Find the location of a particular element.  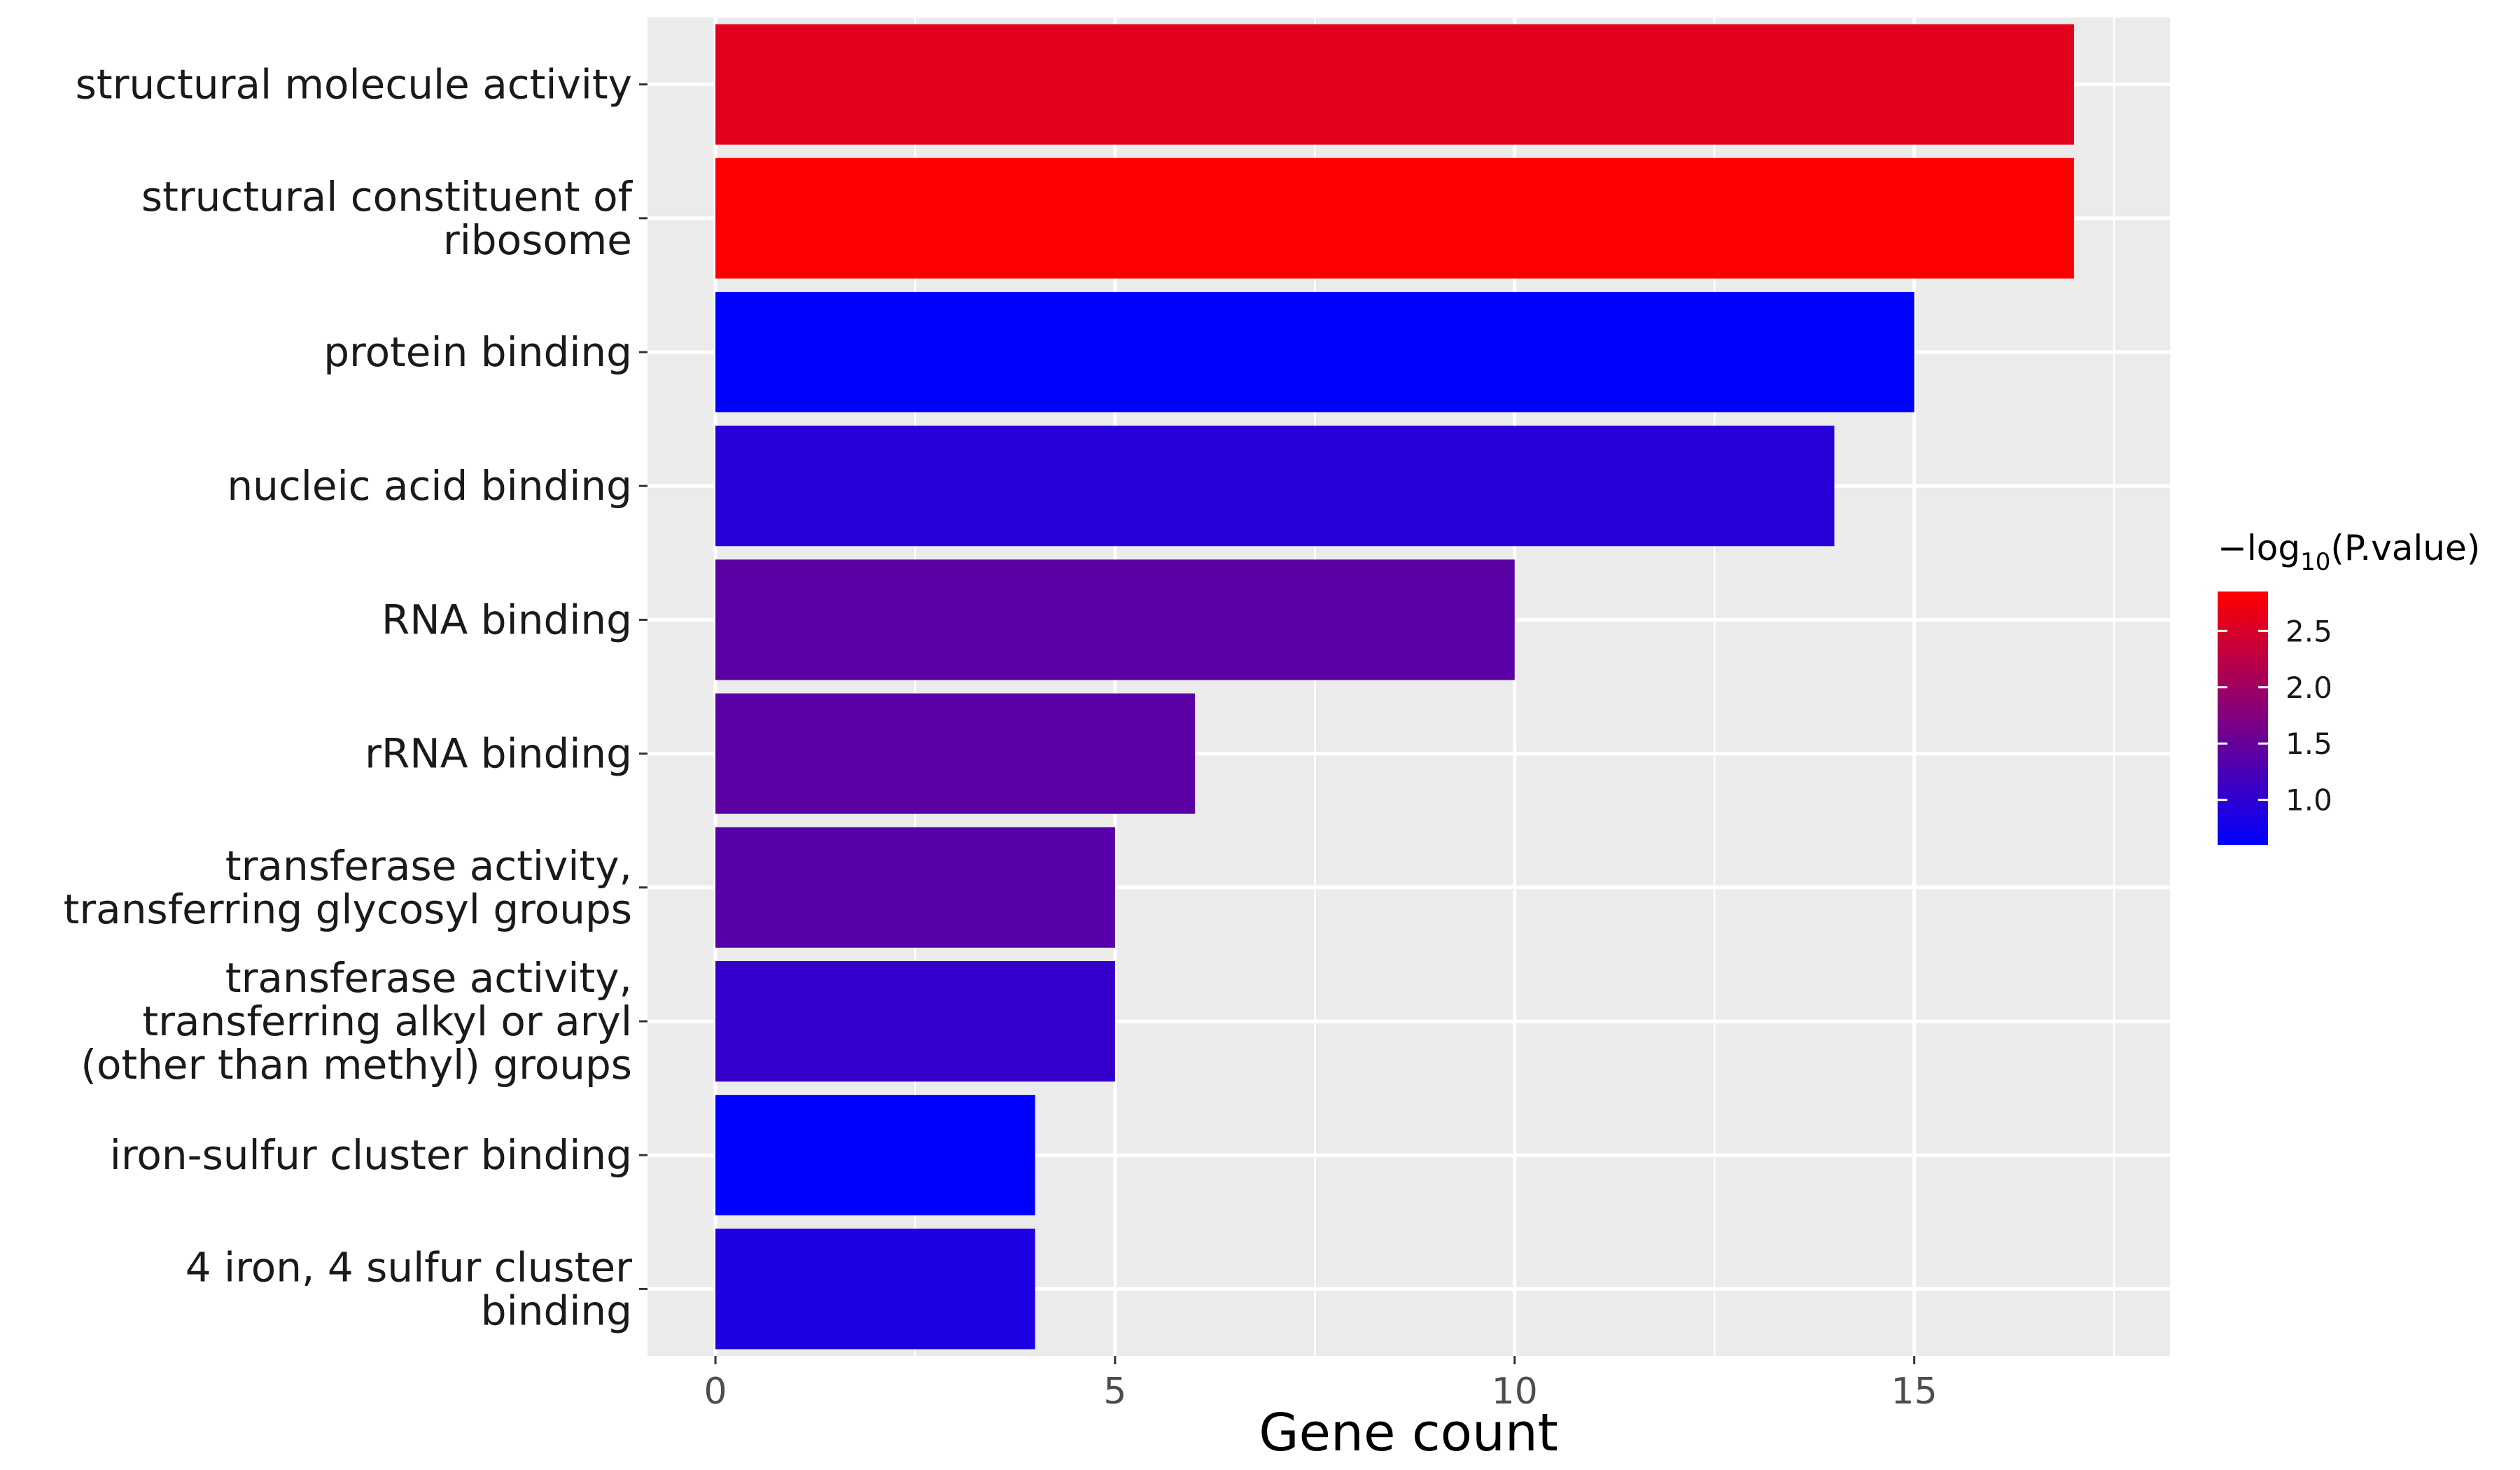

category-label: structural constituent of ribosome is located at coordinates (387, 218).